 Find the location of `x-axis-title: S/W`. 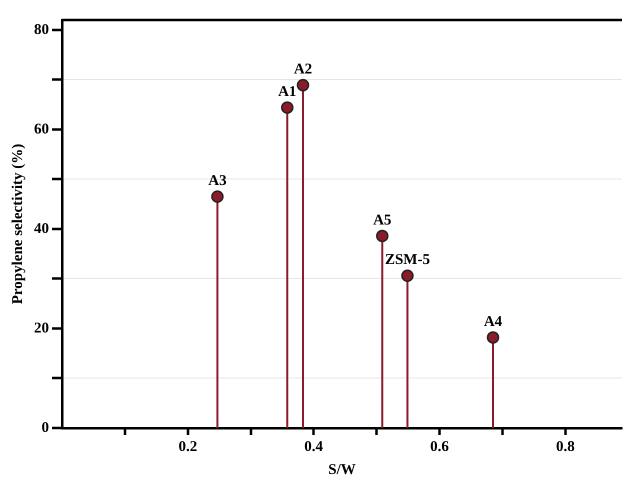

x-axis-title: S/W is located at coordinates (342, 470).